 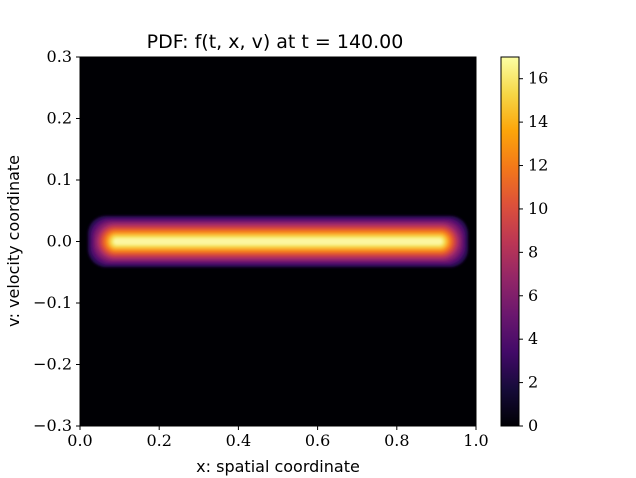 What do you see at coordinates (278, 466) in the screenshot?
I see `x-axis-label: x: spatial coordinate` at bounding box center [278, 466].